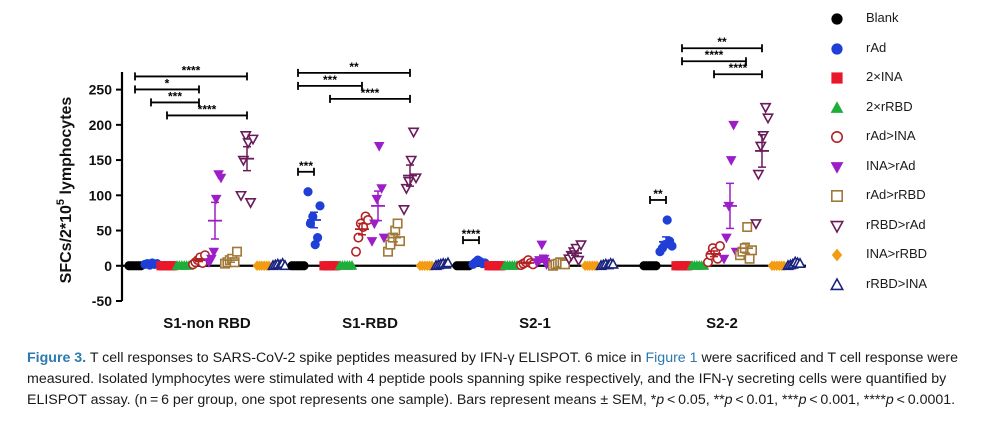 The width and height of the screenshot is (996, 440). I want to click on legend-item-9: rRBD>INA, so click(908, 284).